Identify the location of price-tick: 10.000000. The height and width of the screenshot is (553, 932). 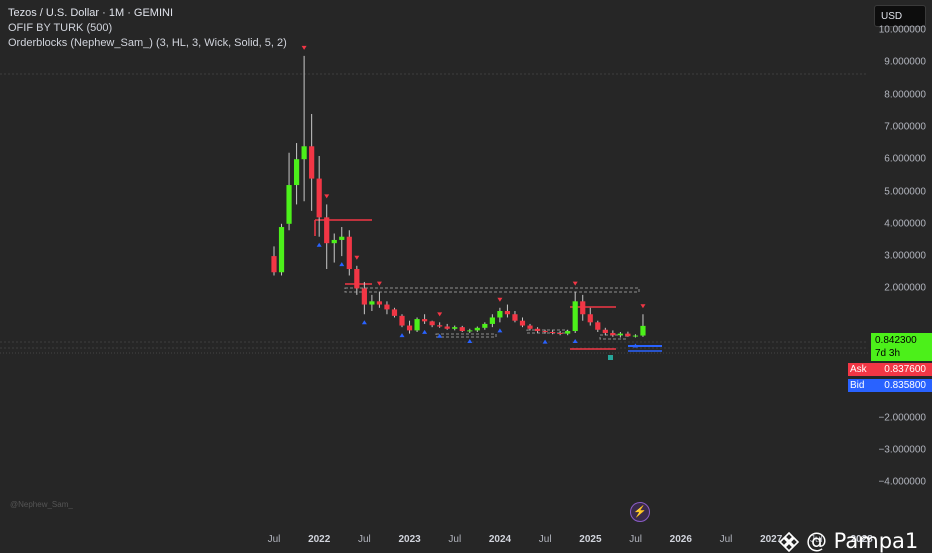
(902, 30).